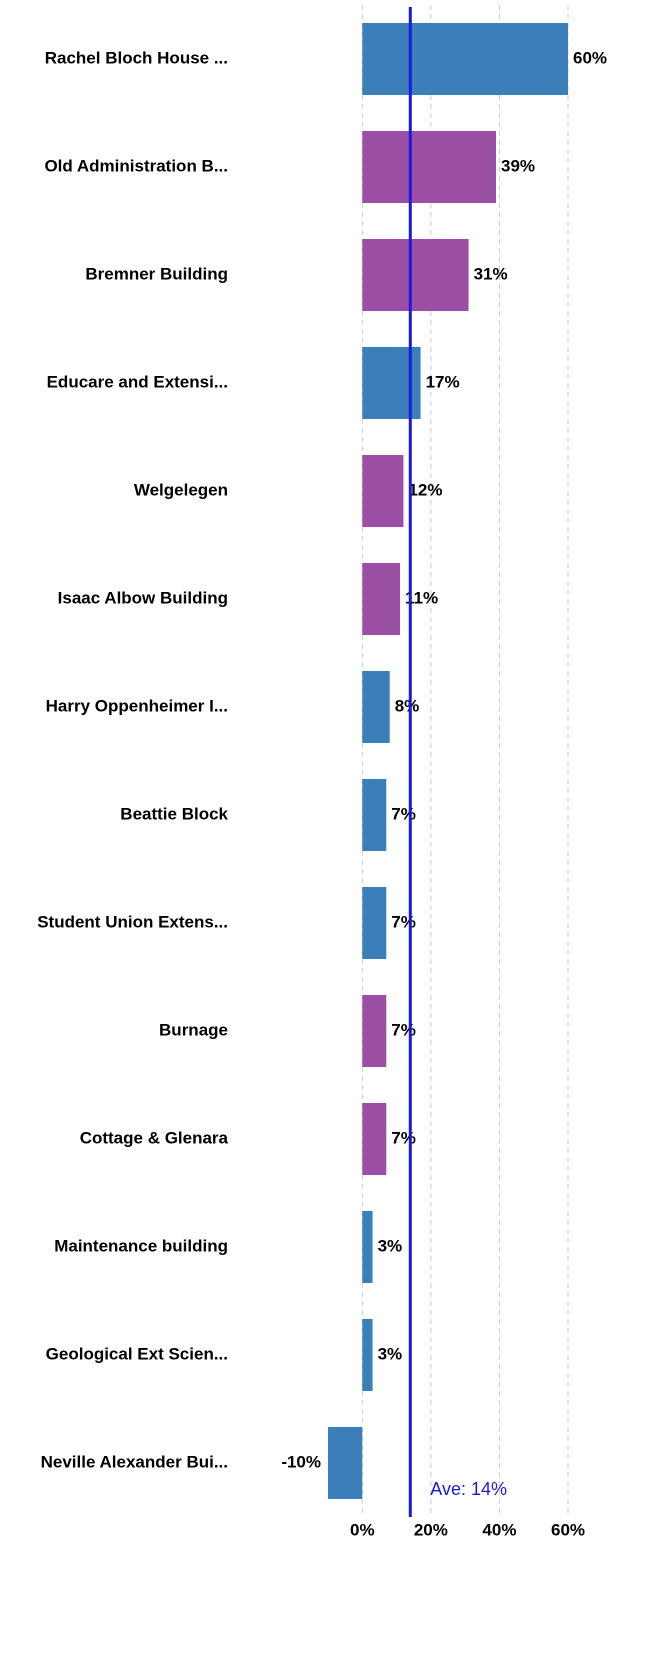 Image resolution: width=648 pixels, height=1654 pixels. I want to click on value-label: 60%, so click(590, 57).